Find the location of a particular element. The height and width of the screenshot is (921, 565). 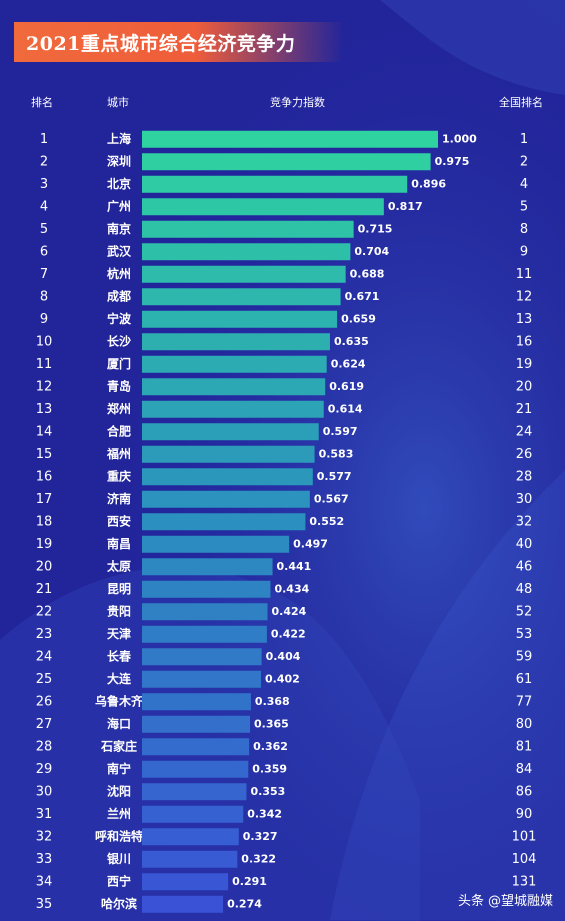

value-label: 0.368 is located at coordinates (272, 701).